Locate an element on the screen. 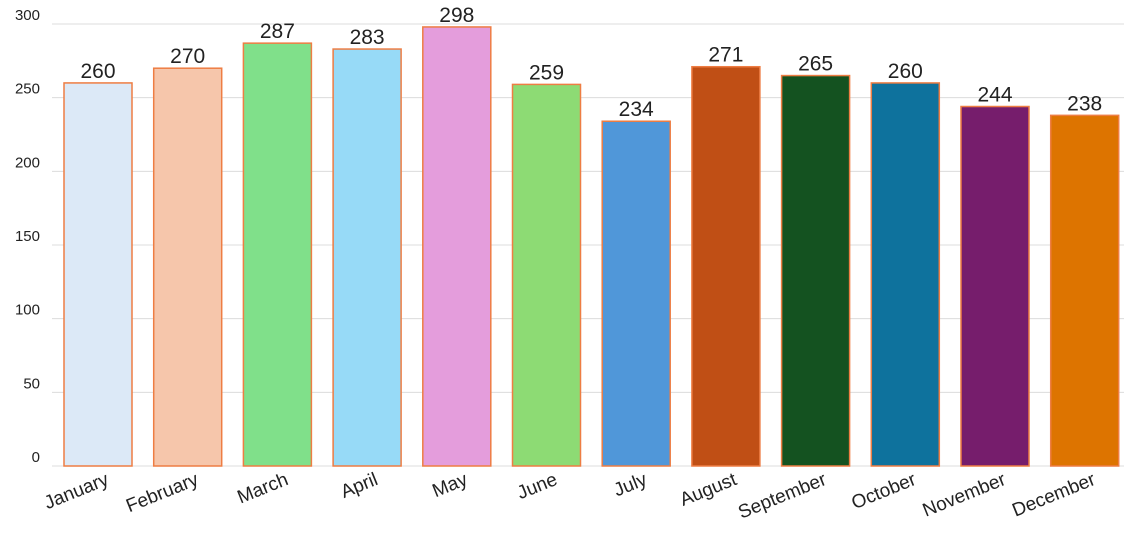 Image resolution: width=1124 pixels, height=550 pixels. x-tick-label: May is located at coordinates (451, 485).